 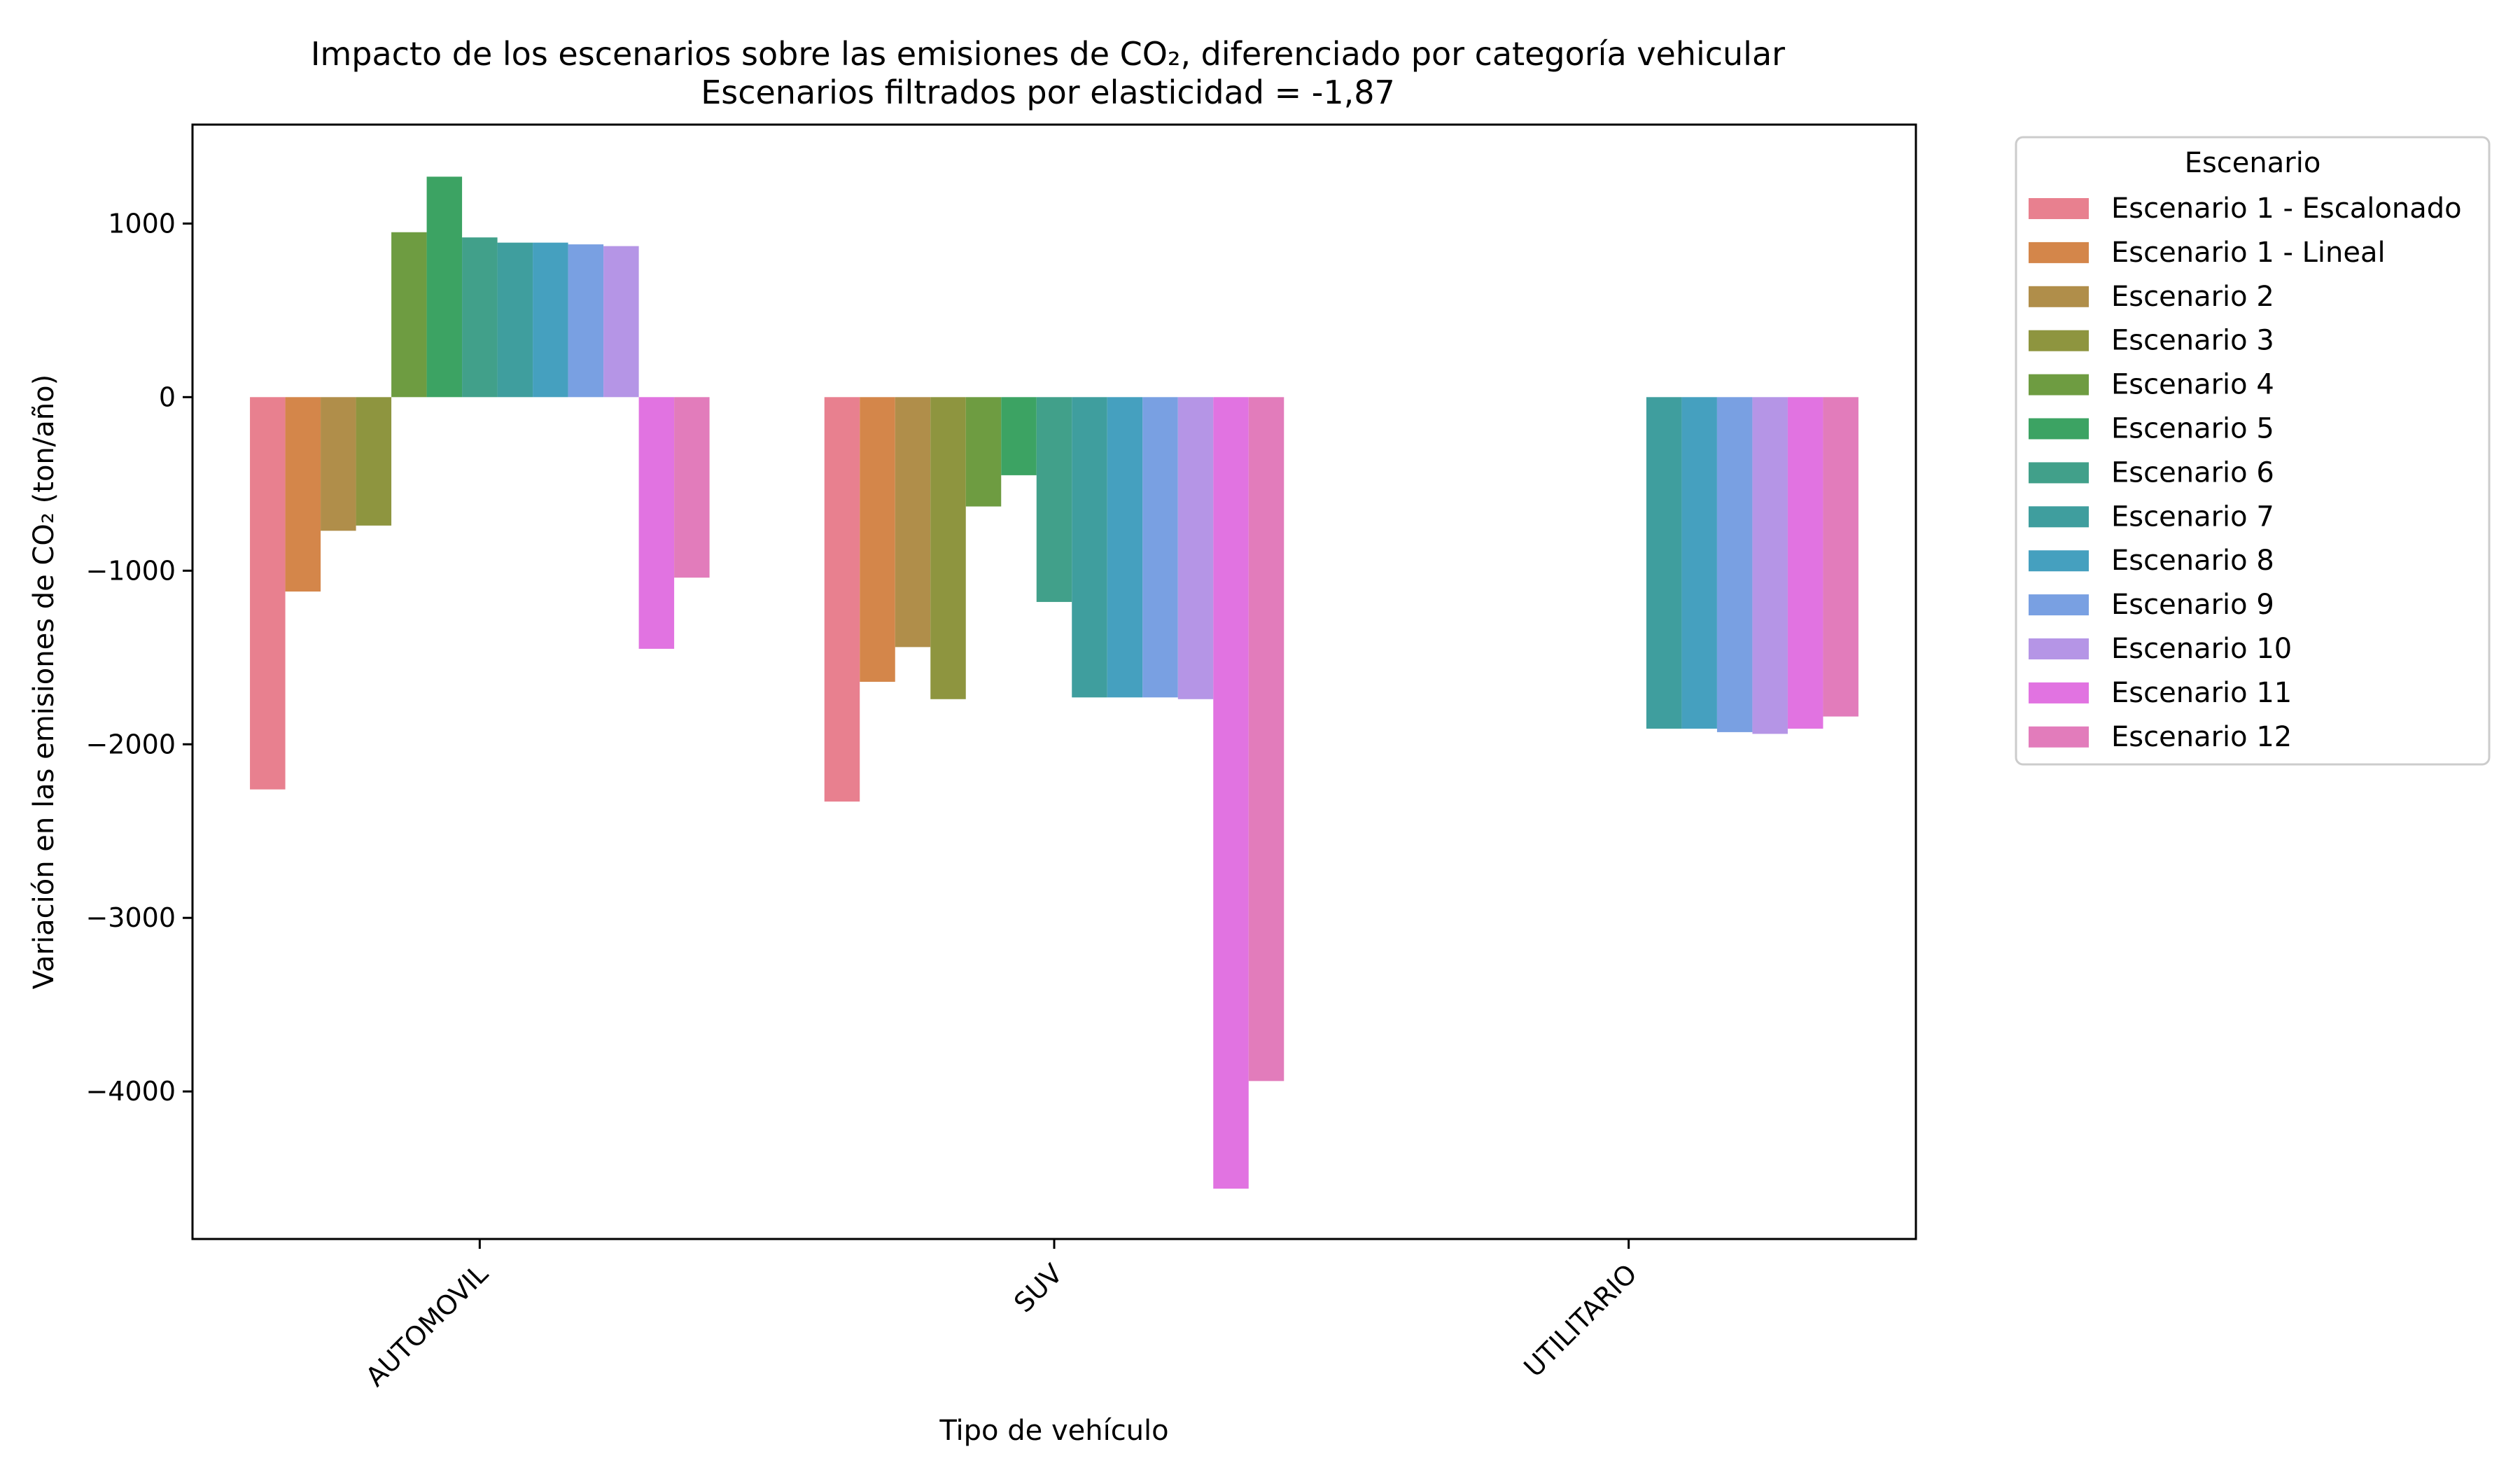 I want to click on y-tick-label: −3000, so click(x=130, y=917).